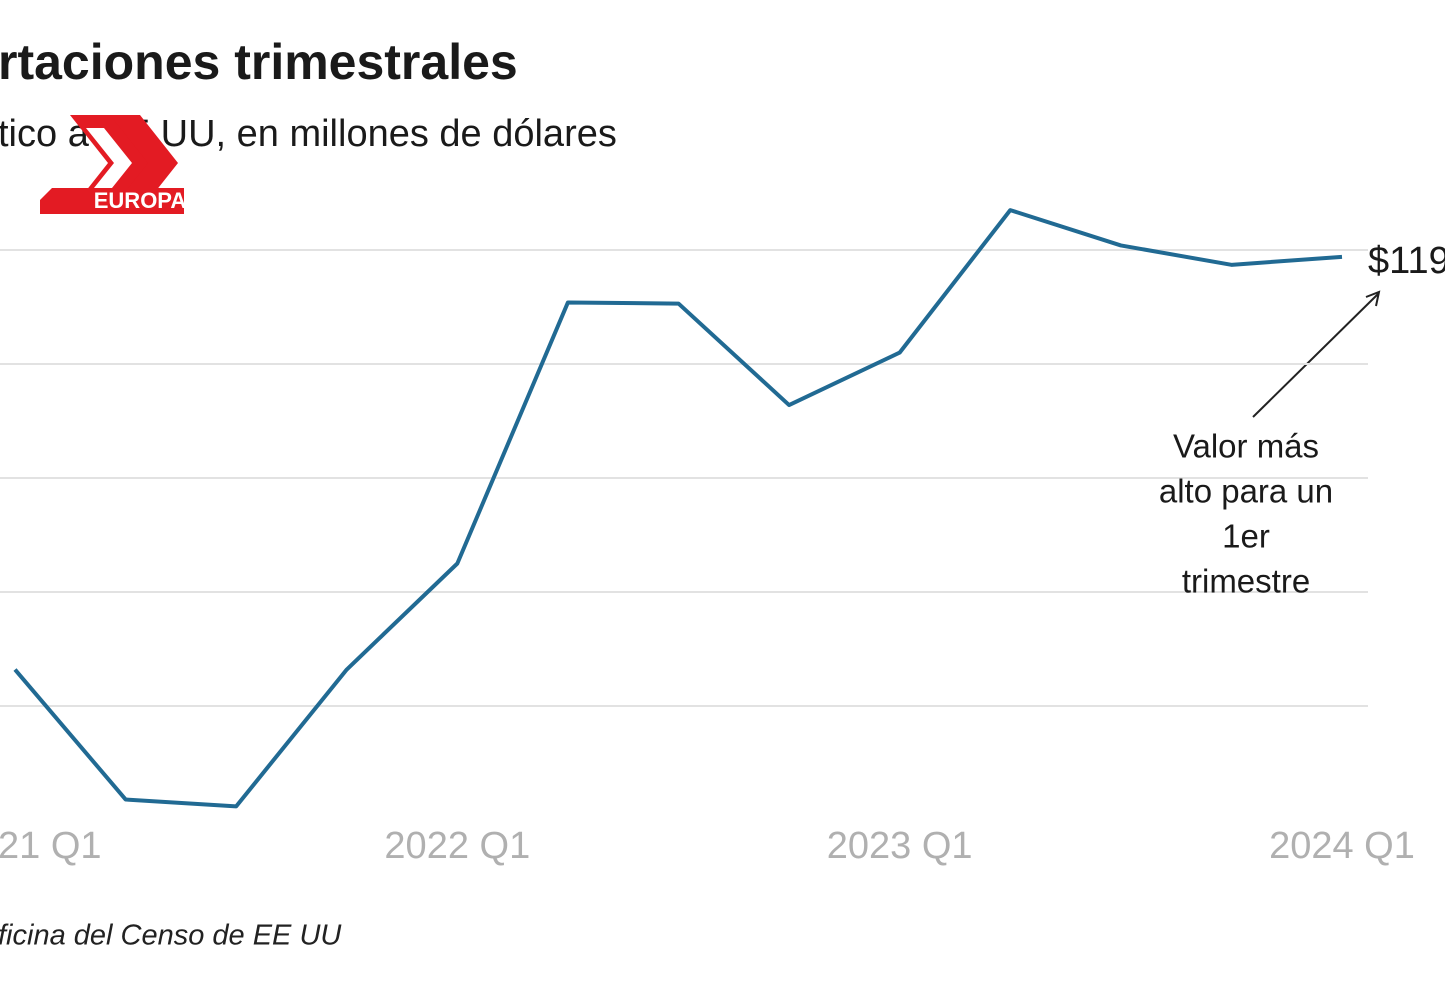  I want to click on source: ficina del Censo de EE UU, so click(171, 936).